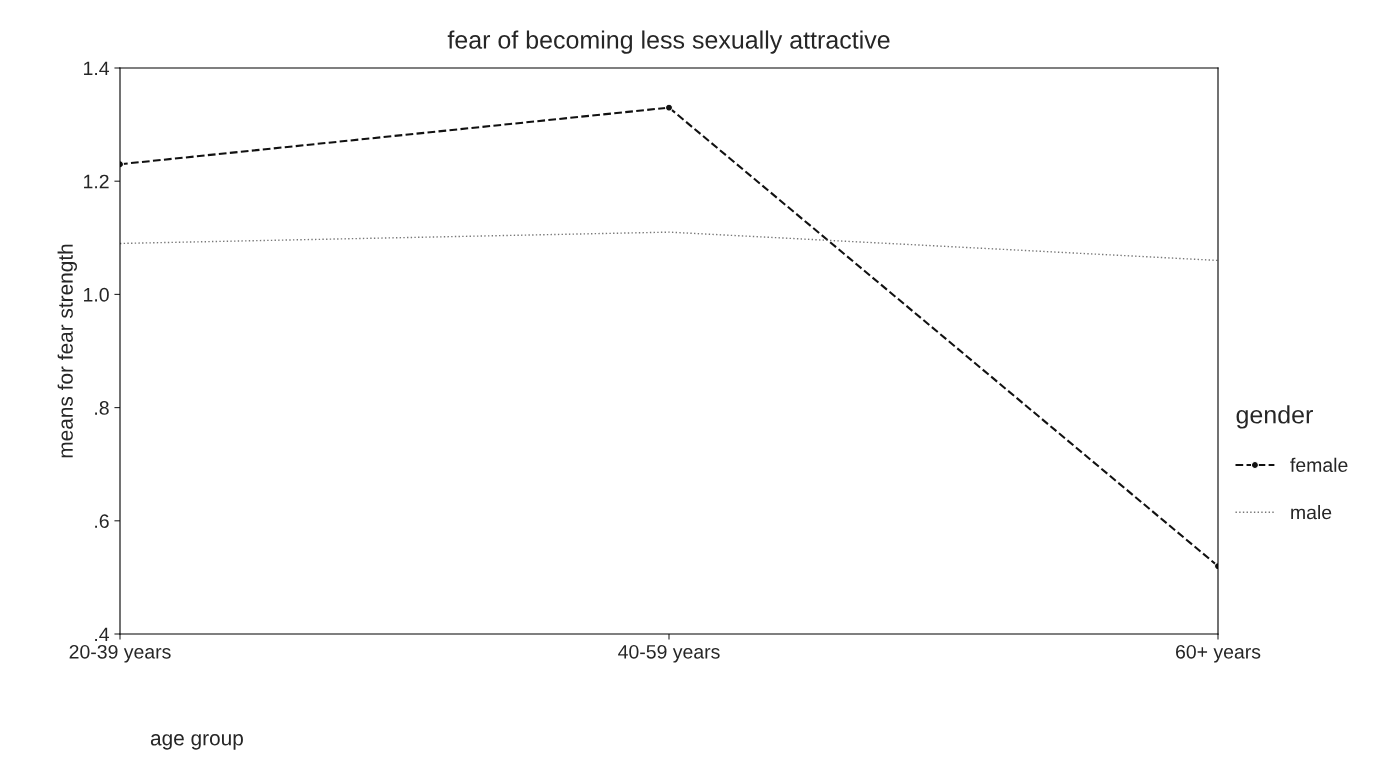  I want to click on y-axis-title: means for fear strength, so click(67, 351).